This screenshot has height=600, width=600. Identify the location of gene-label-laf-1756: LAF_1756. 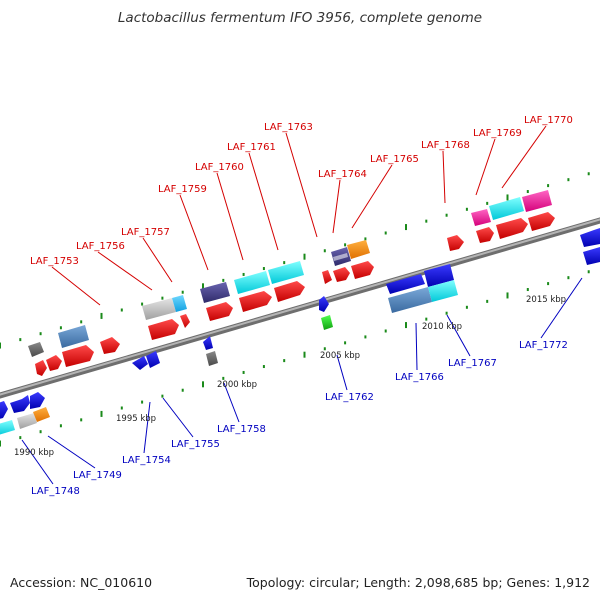
(100, 246).